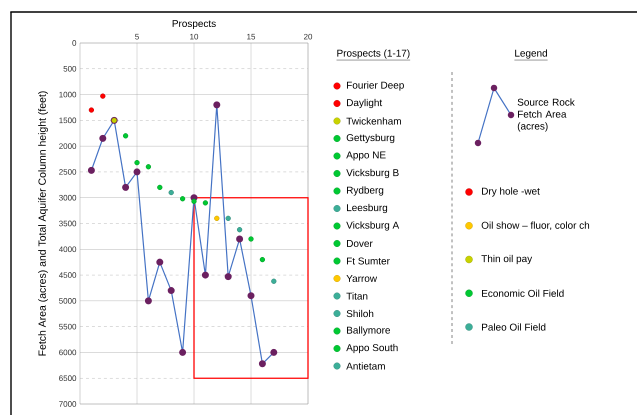 Image resolution: width=637 pixels, height=415 pixels. I want to click on legend-label: Source Rock Fetch Area (acres), so click(546, 115).